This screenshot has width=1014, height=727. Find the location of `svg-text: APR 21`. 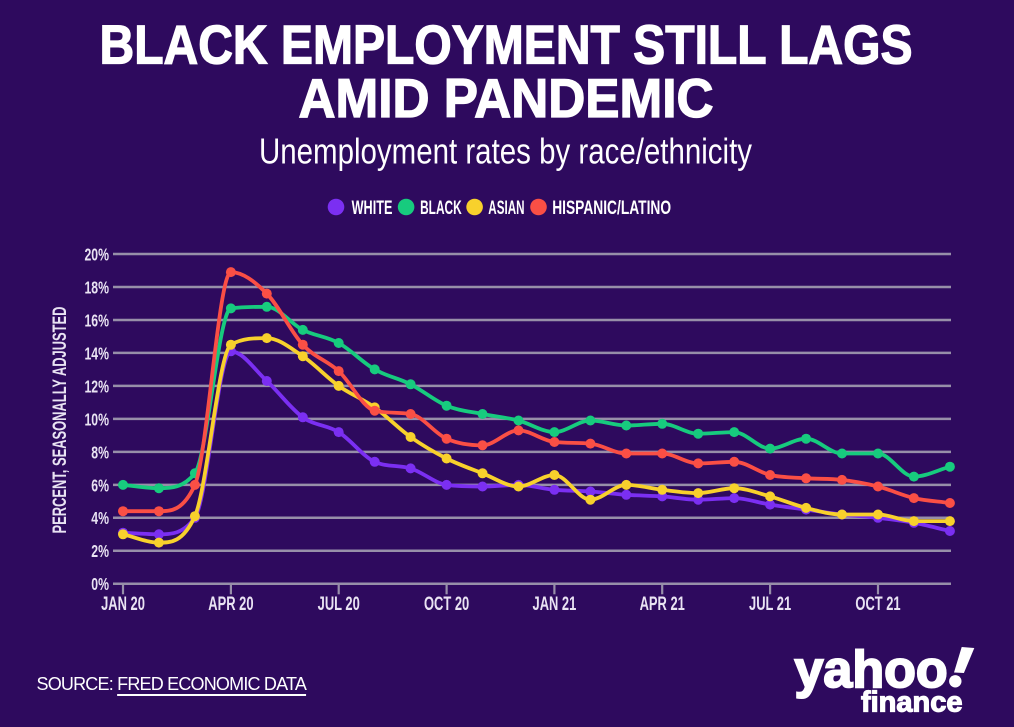

svg-text: APR 21 is located at coordinates (662, 604).